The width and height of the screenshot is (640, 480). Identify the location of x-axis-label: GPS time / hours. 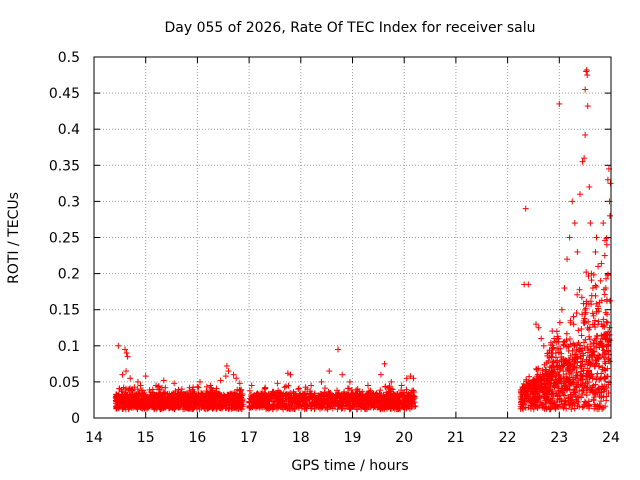
(349, 466).